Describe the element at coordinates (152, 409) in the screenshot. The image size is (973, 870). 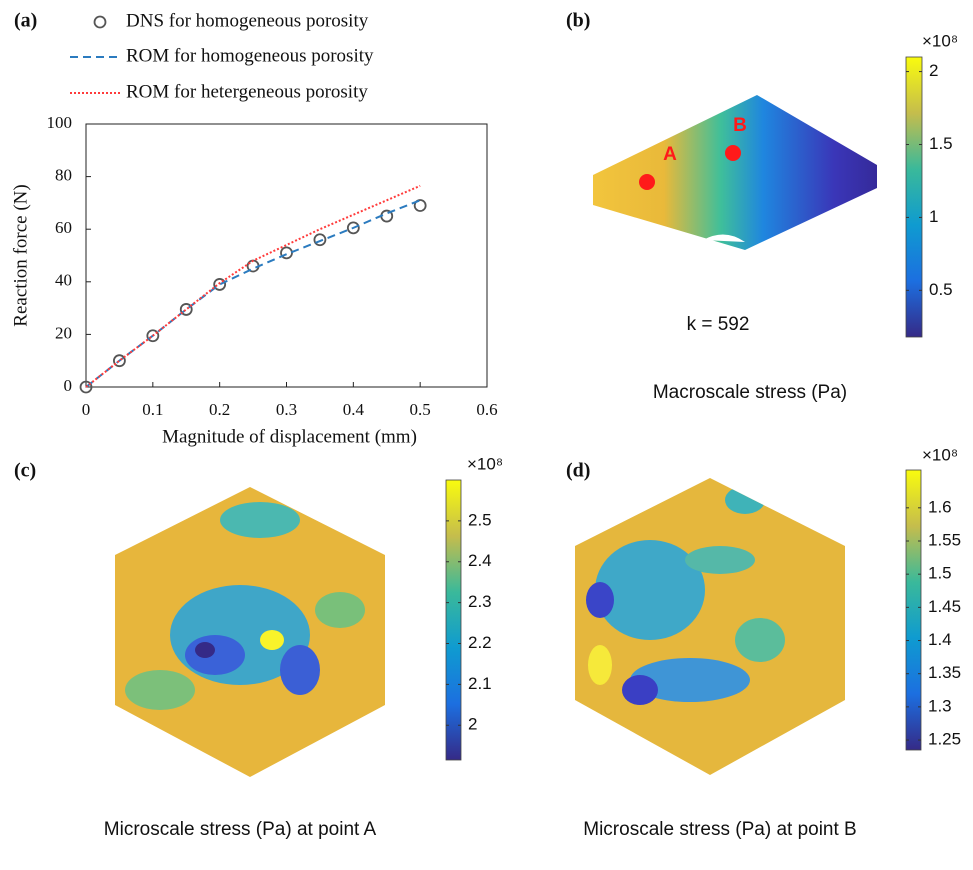
I see `x-tick-label: 0.1` at that location.